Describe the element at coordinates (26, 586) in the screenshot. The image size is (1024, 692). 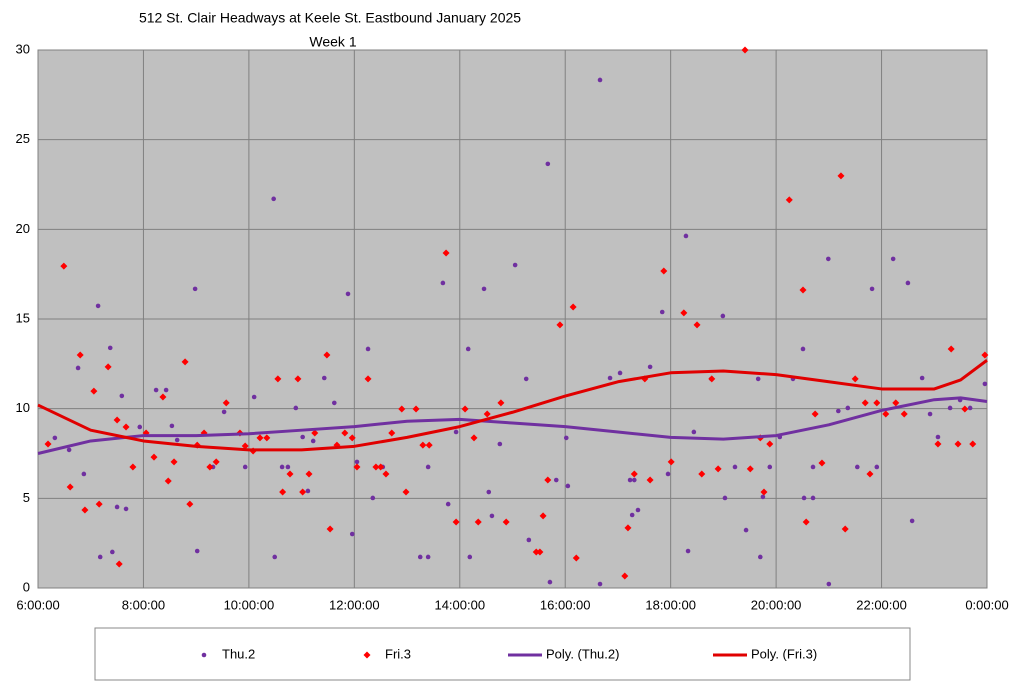
I see `y-tick-label: 0` at that location.